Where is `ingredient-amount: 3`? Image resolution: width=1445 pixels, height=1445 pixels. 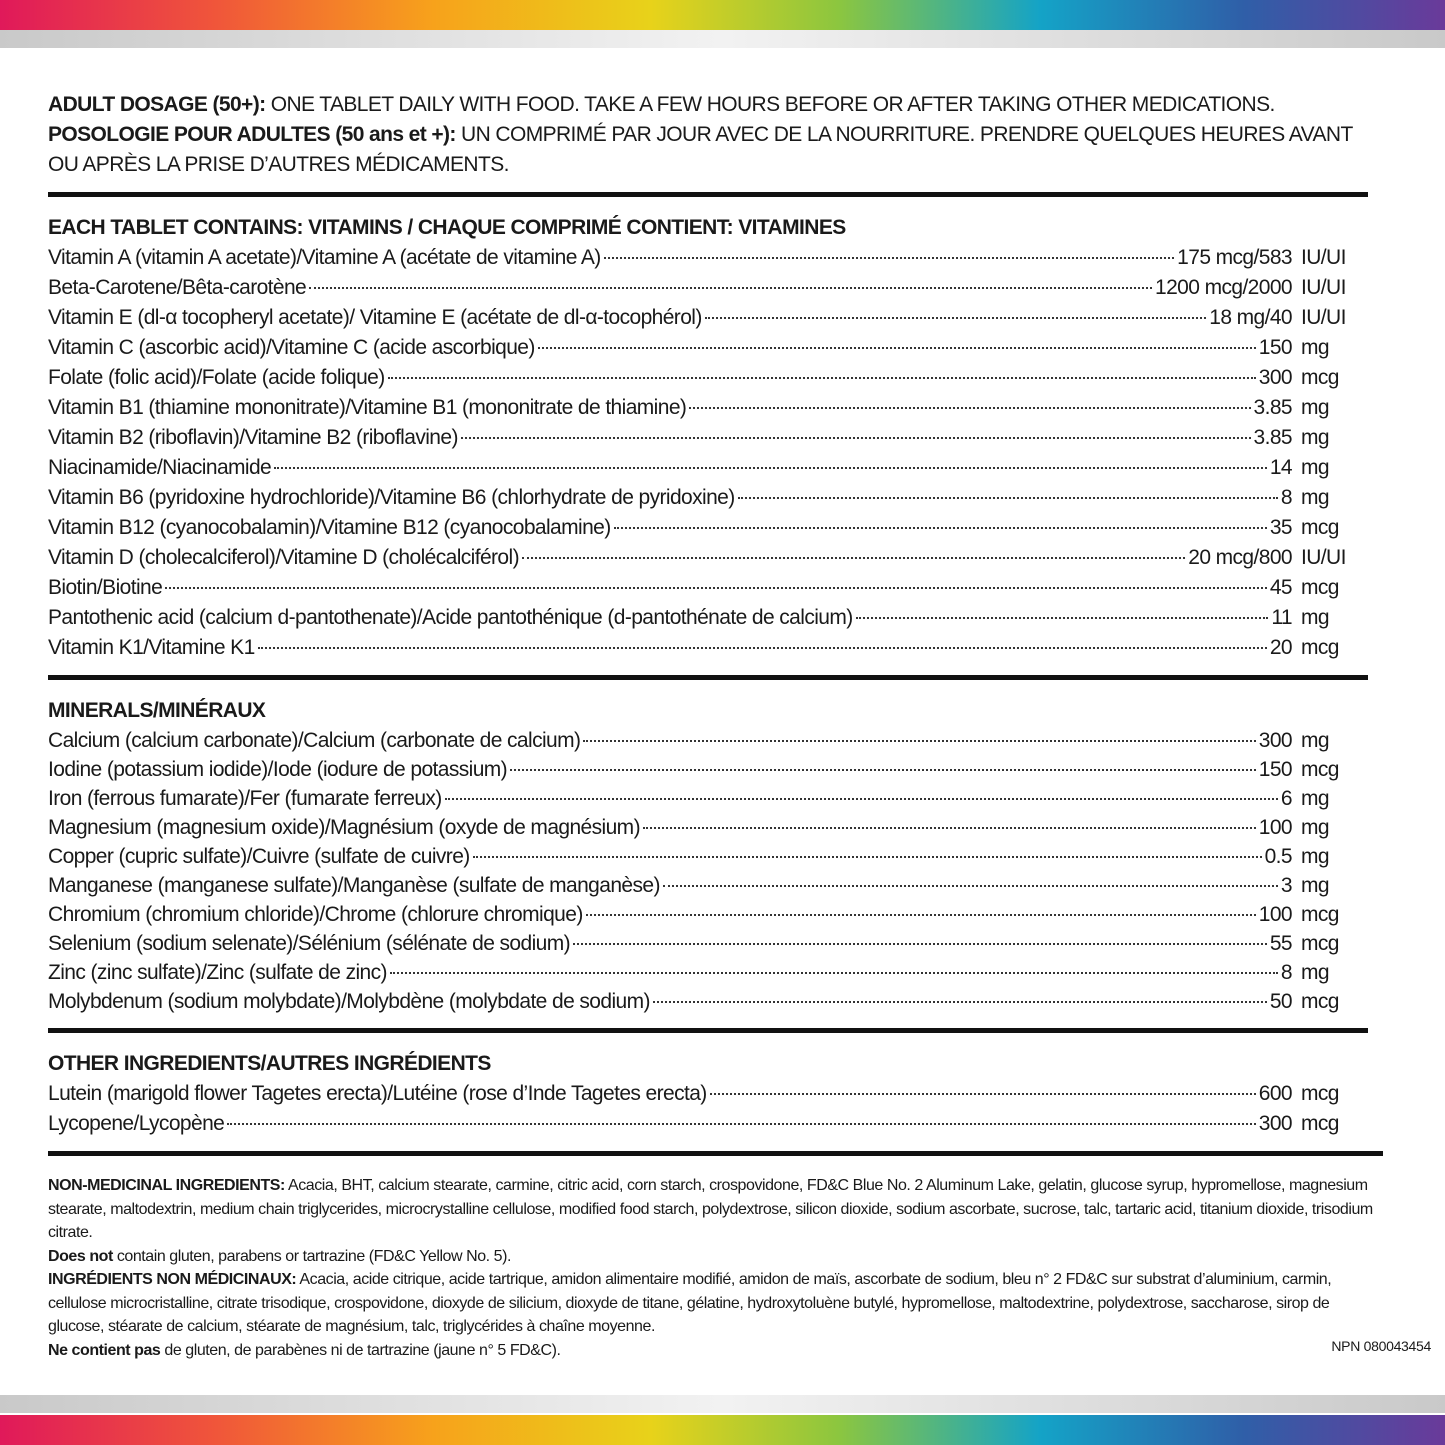 ingredient-amount: 3 is located at coordinates (1286, 885).